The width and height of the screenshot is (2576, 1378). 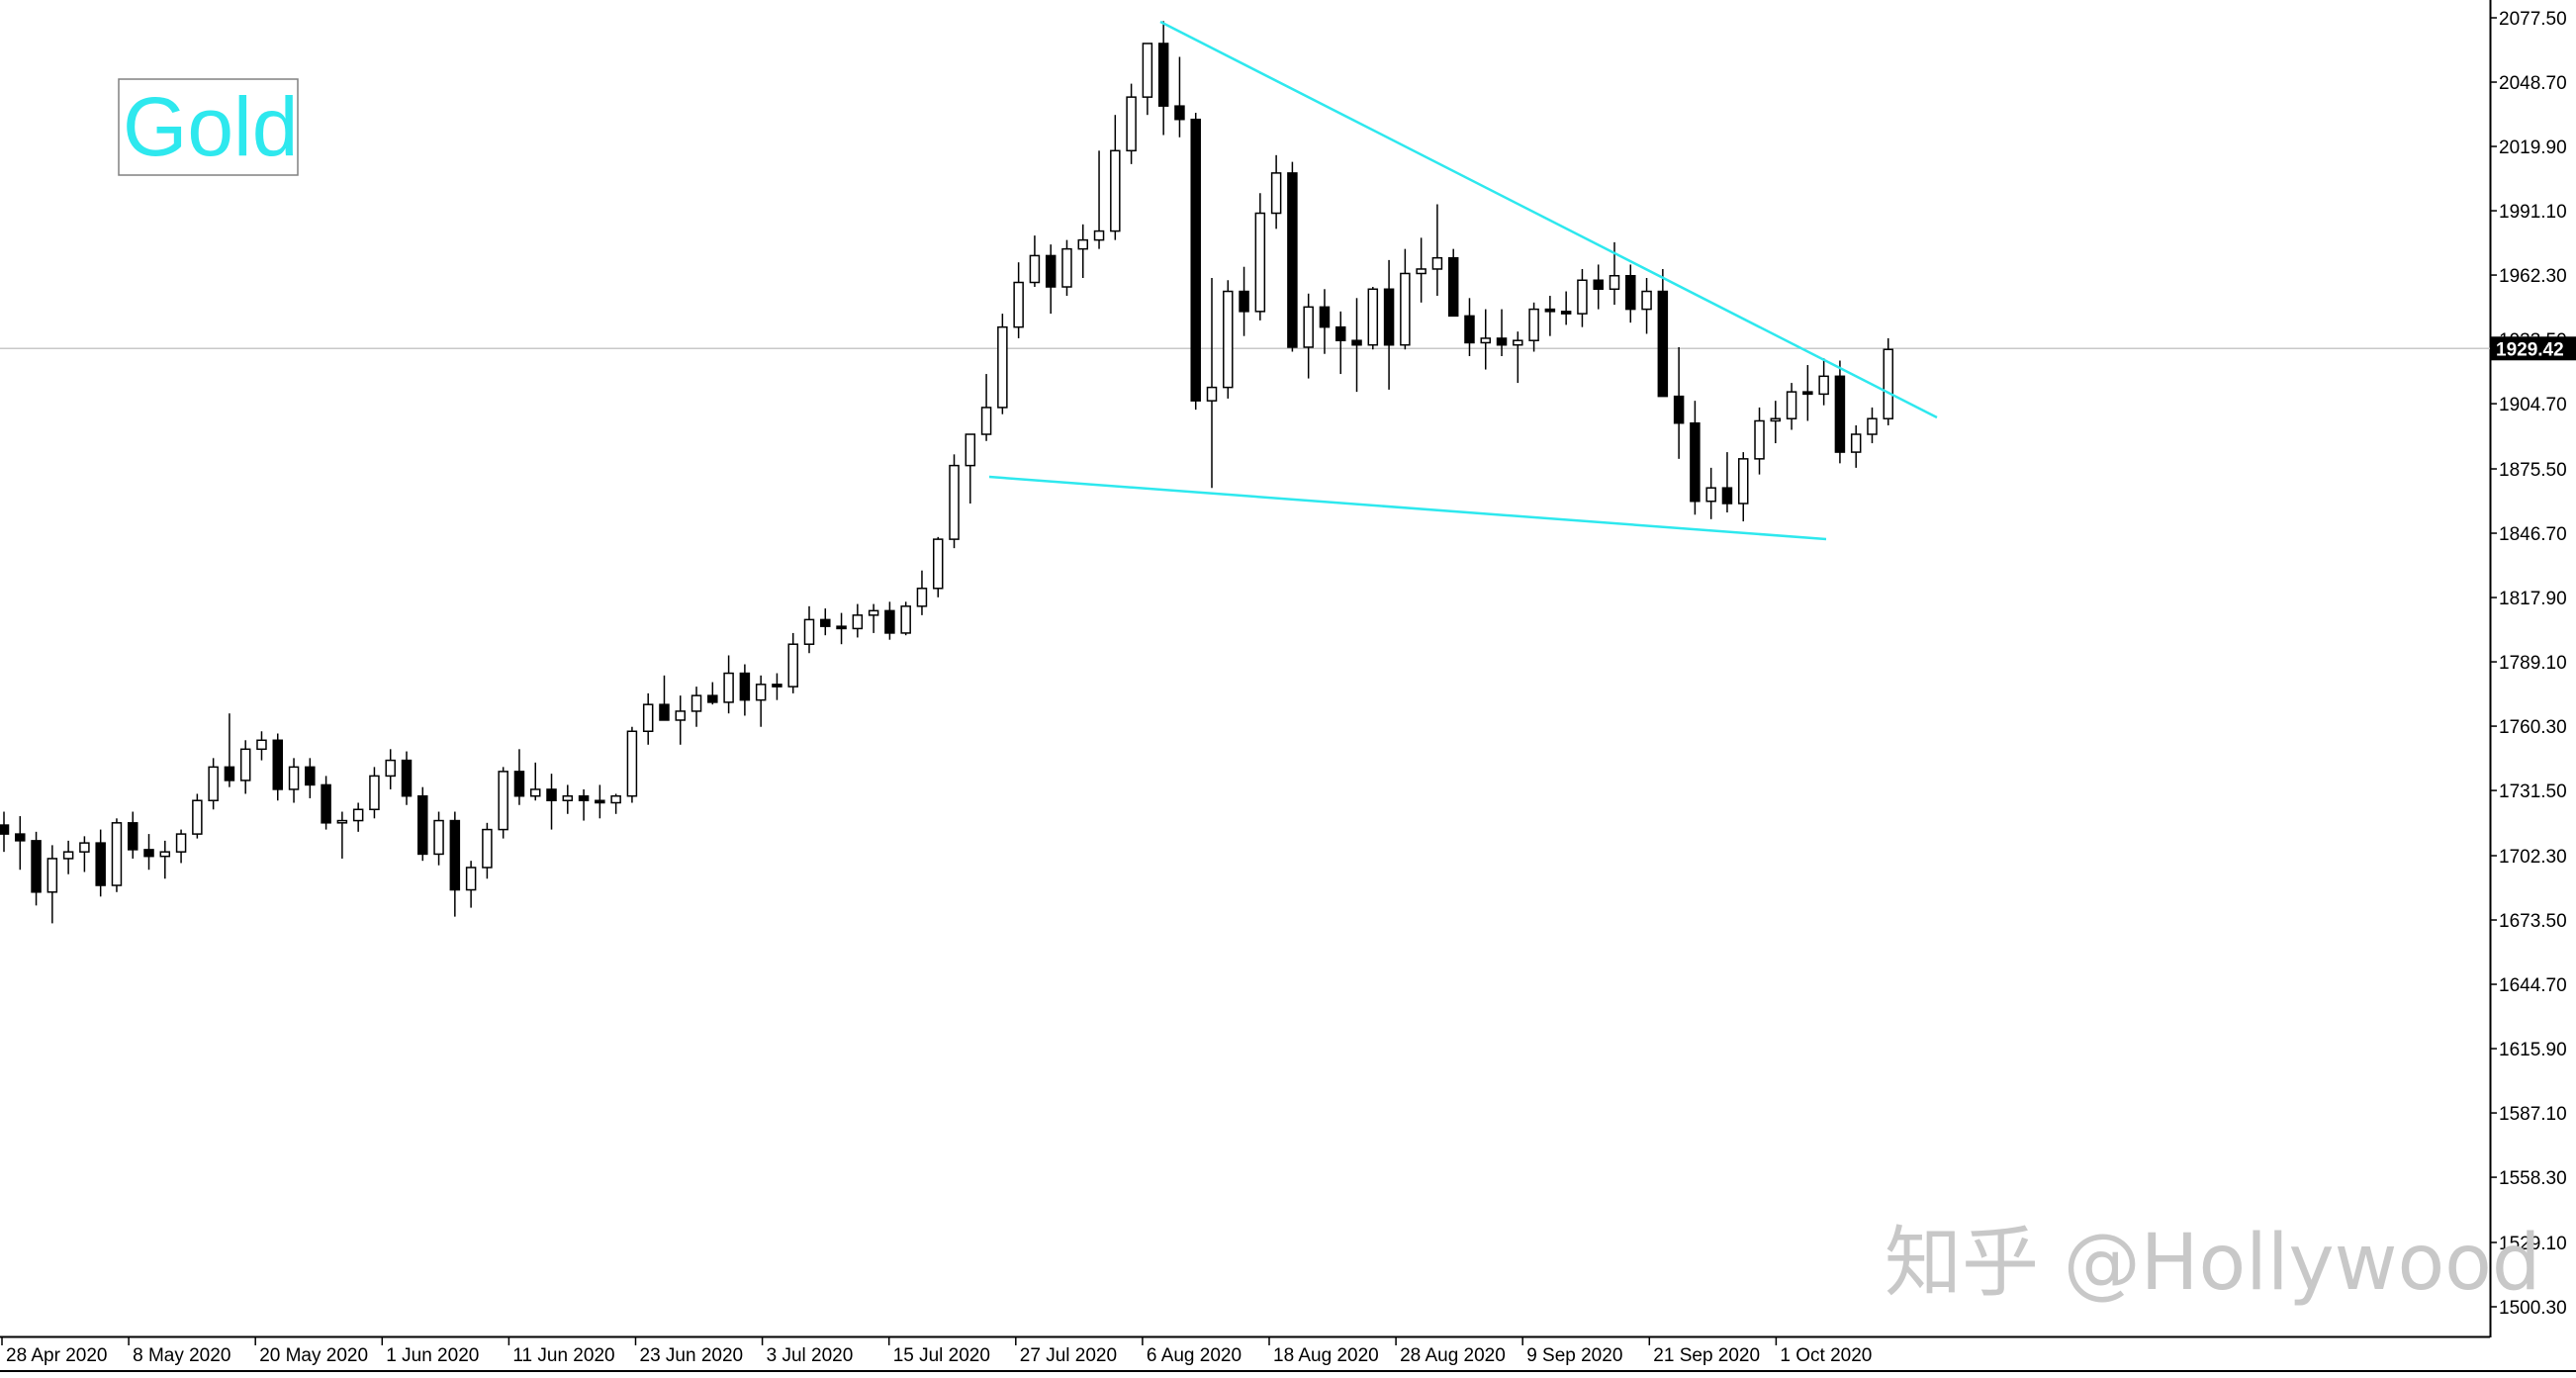 What do you see at coordinates (1407, 508) in the screenshot?
I see `lower-trendline` at bounding box center [1407, 508].